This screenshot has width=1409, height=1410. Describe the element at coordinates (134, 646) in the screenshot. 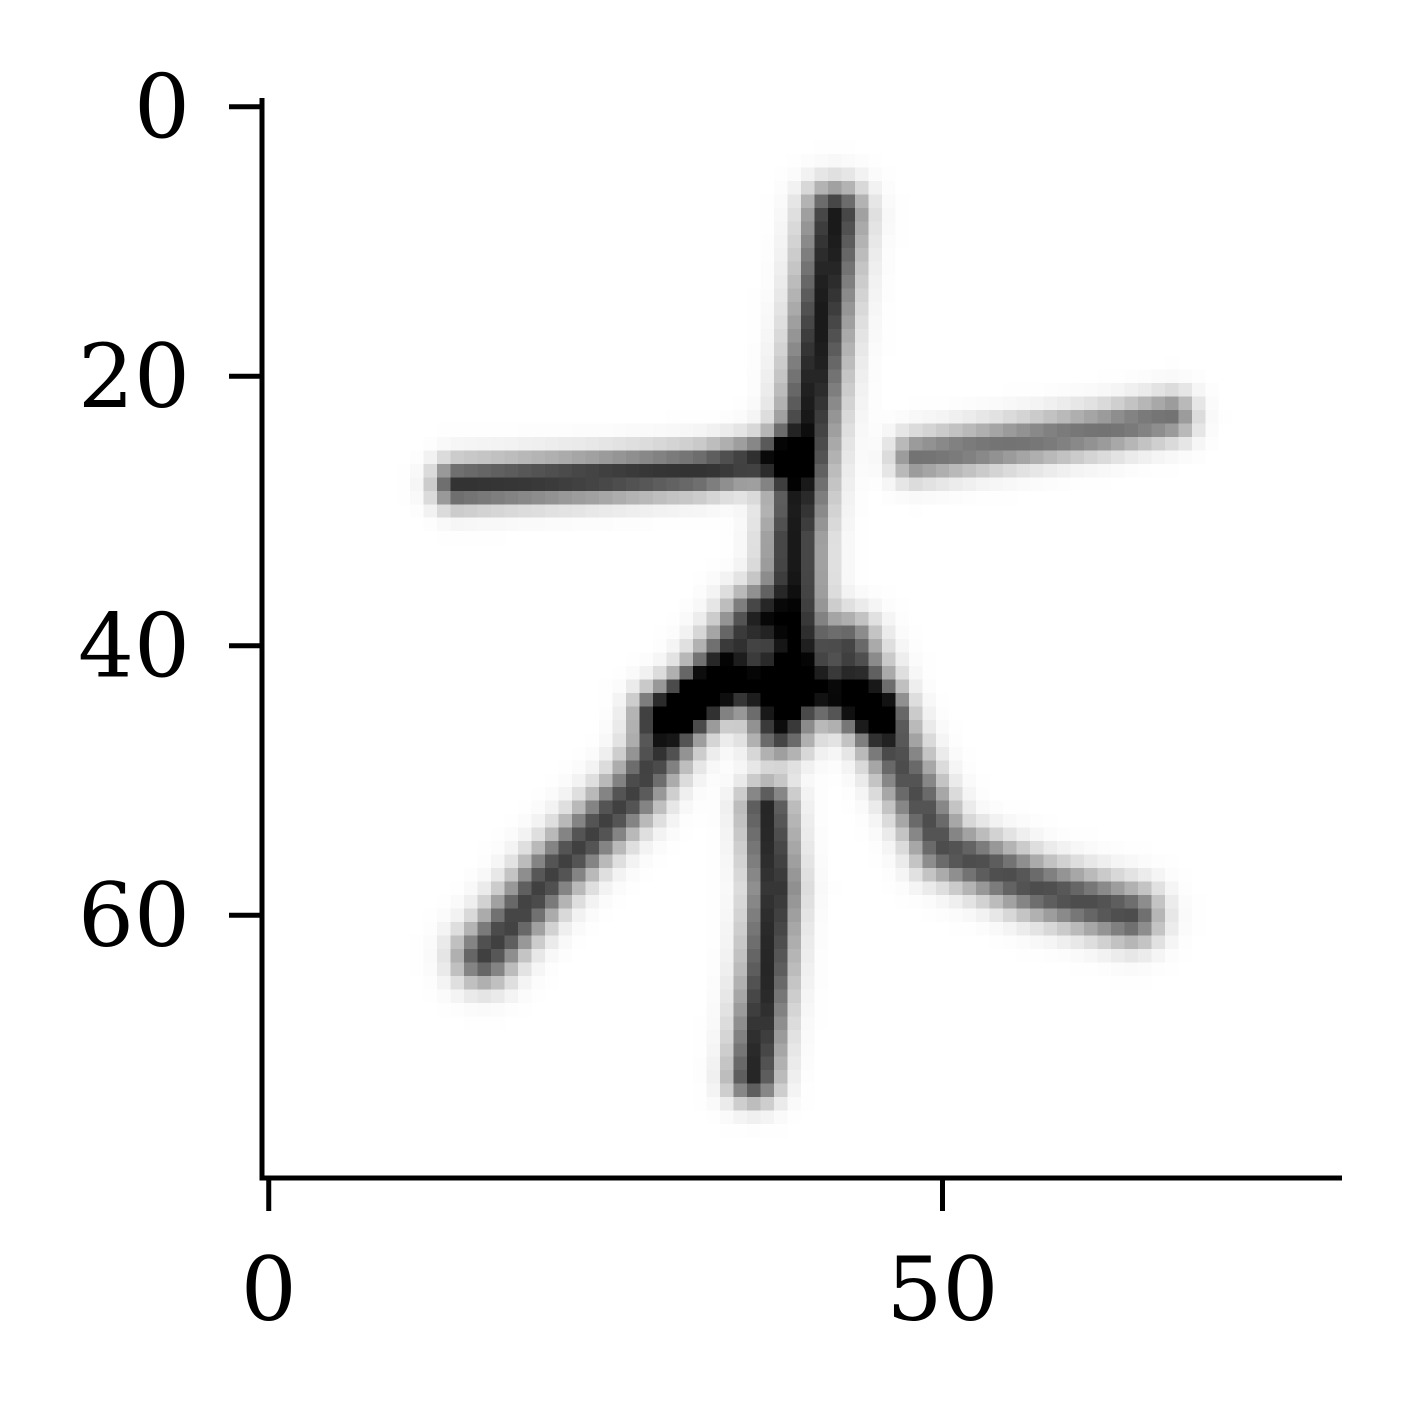

I see `y-tick-label: 40` at that location.